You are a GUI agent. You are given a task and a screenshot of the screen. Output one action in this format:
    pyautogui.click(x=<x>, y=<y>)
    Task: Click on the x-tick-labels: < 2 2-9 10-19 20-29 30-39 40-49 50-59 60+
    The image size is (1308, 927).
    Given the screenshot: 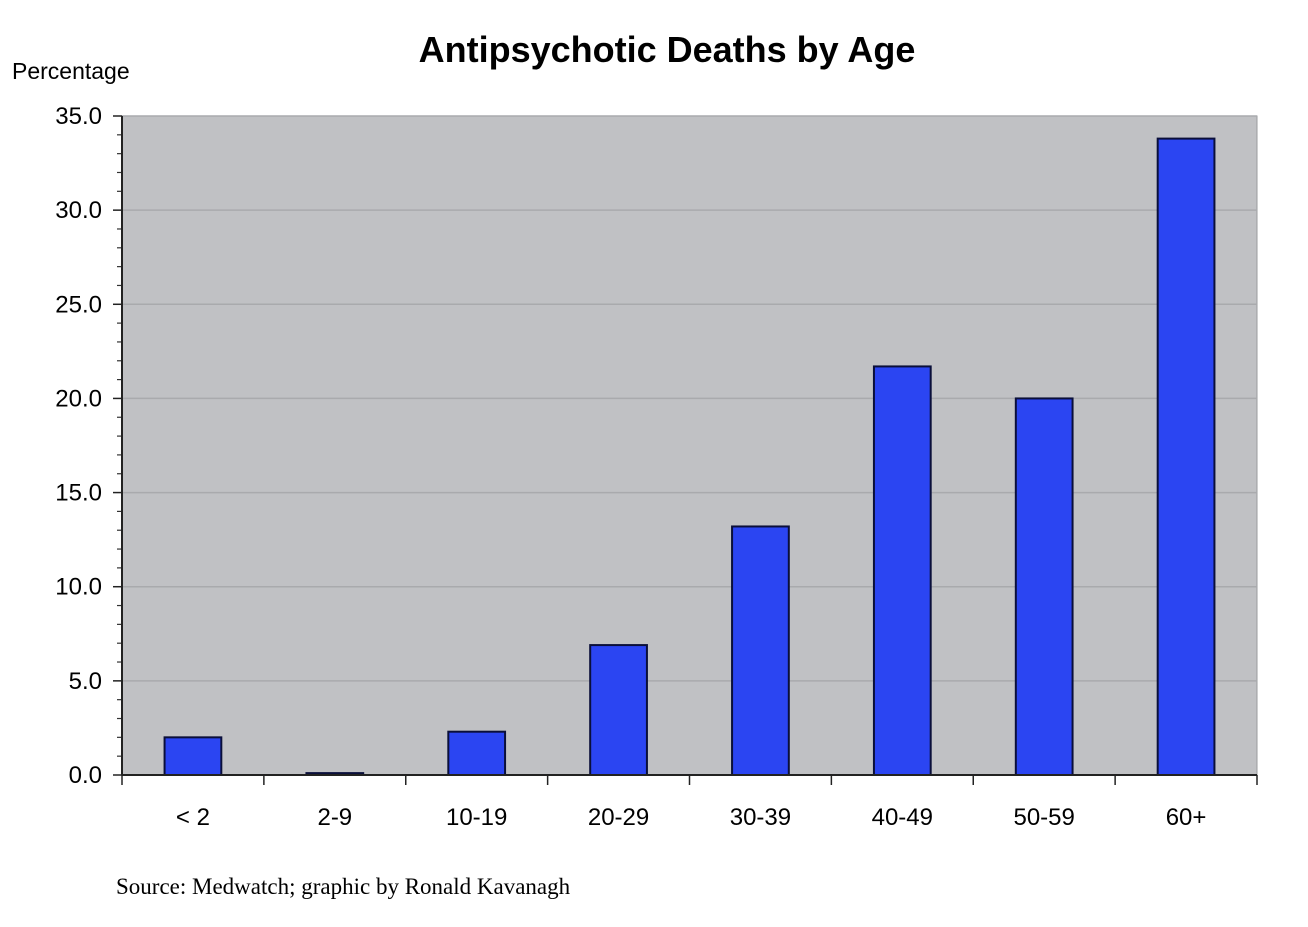 What is the action you would take?
    pyautogui.click(x=691, y=817)
    